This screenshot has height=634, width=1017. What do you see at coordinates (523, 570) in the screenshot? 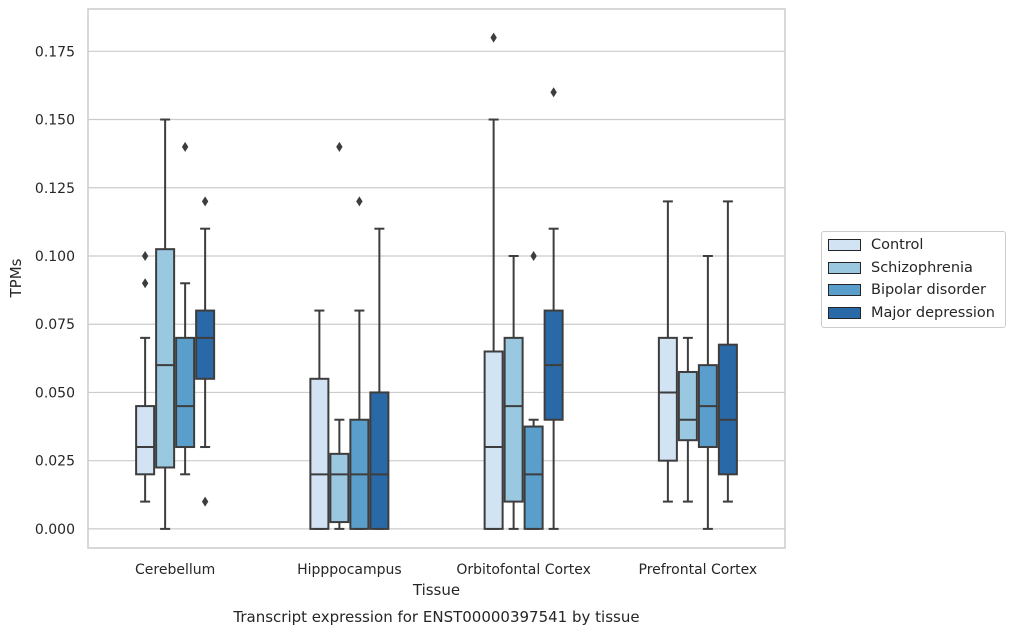
I see `x-tick-label: Orbitofontal Cortex` at bounding box center [523, 570].